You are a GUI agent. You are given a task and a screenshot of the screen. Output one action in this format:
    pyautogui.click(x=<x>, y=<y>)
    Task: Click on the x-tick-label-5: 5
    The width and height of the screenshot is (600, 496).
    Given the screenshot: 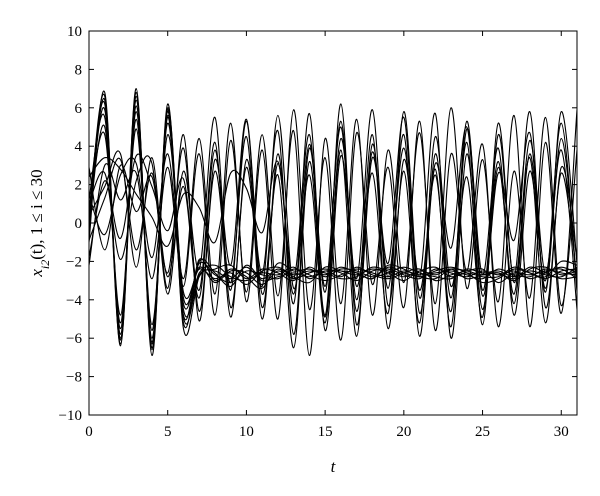 What is the action you would take?
    pyautogui.click(x=168, y=432)
    